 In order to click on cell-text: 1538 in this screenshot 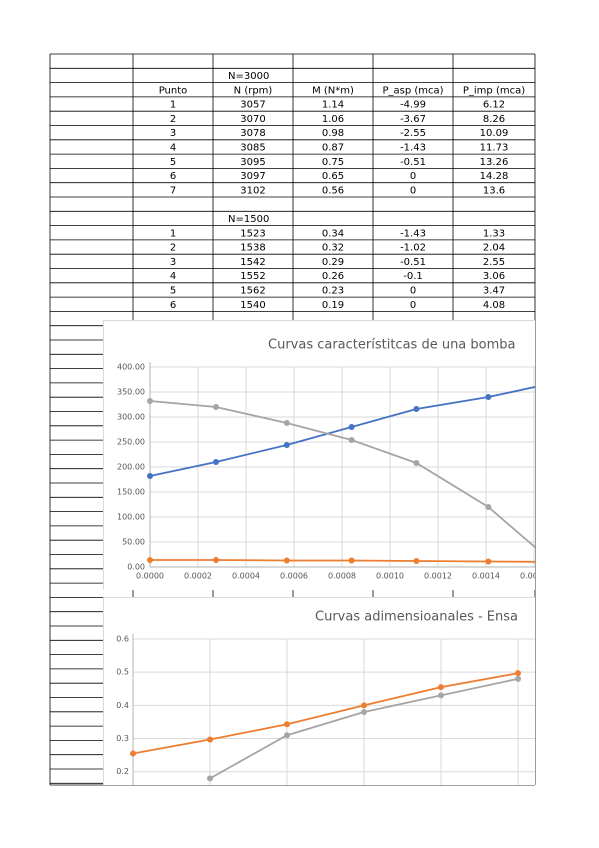, I will do `click(252, 248)`.